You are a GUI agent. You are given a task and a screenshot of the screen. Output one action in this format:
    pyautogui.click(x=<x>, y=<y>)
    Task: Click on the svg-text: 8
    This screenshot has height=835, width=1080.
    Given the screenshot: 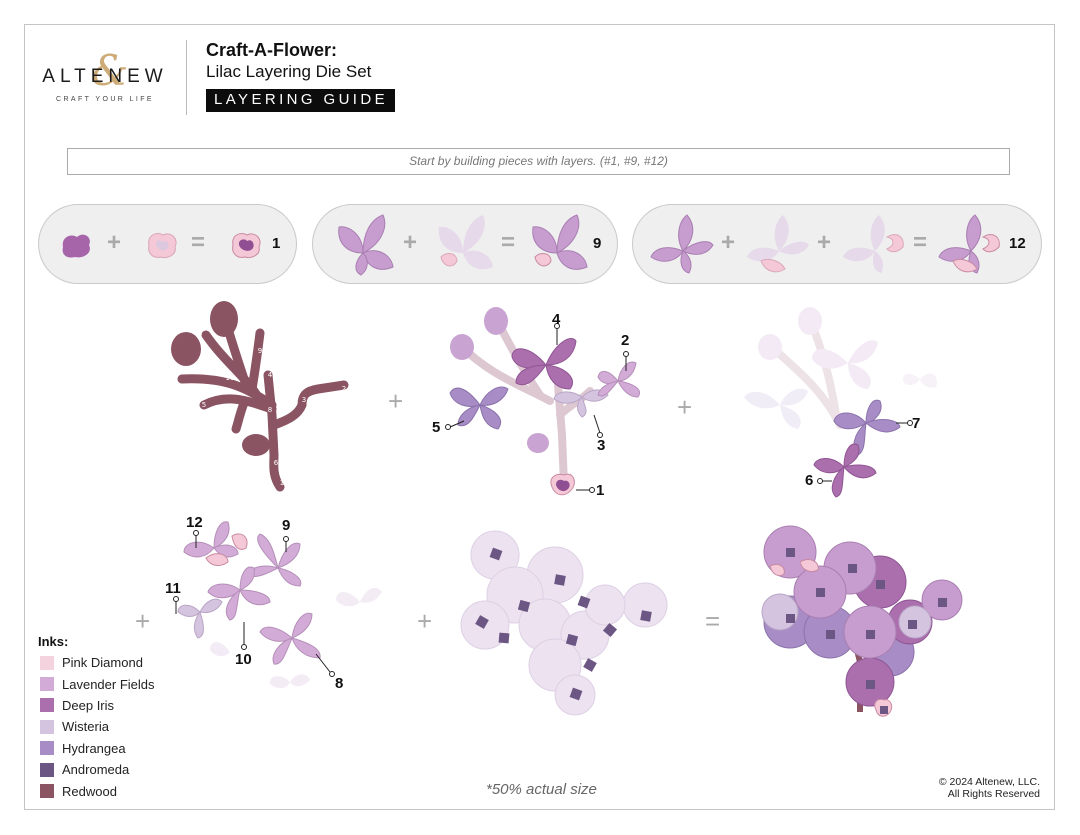 What is the action you would take?
    pyautogui.click(x=270, y=410)
    